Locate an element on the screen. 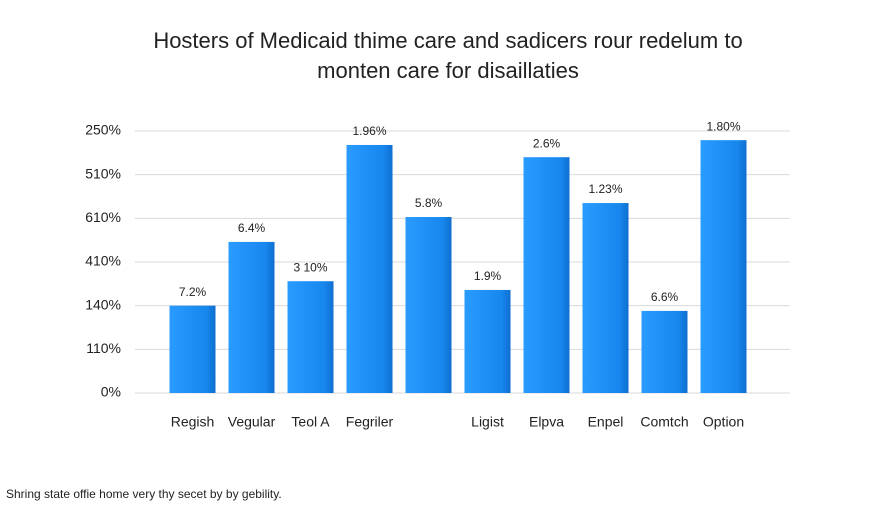 This screenshot has height=512, width=896. x-tick-label: Comtch is located at coordinates (664, 422).